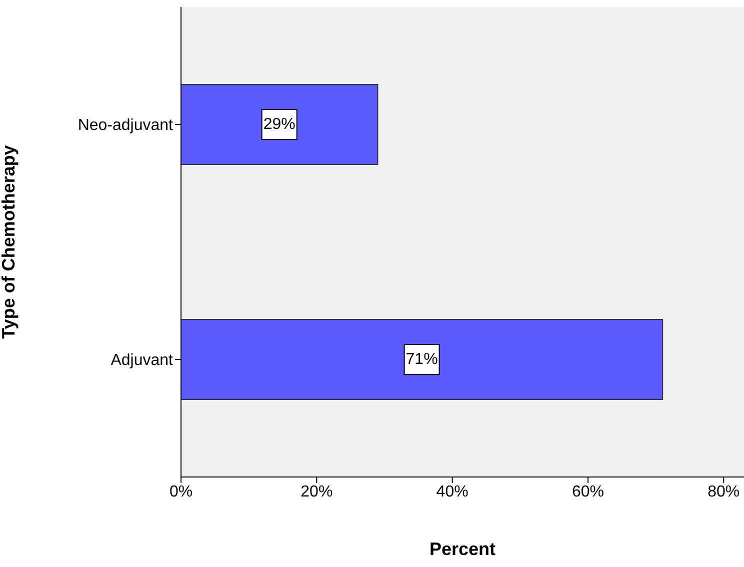 The height and width of the screenshot is (567, 744). I want to click on x-tick-label: 0%, so click(181, 491).